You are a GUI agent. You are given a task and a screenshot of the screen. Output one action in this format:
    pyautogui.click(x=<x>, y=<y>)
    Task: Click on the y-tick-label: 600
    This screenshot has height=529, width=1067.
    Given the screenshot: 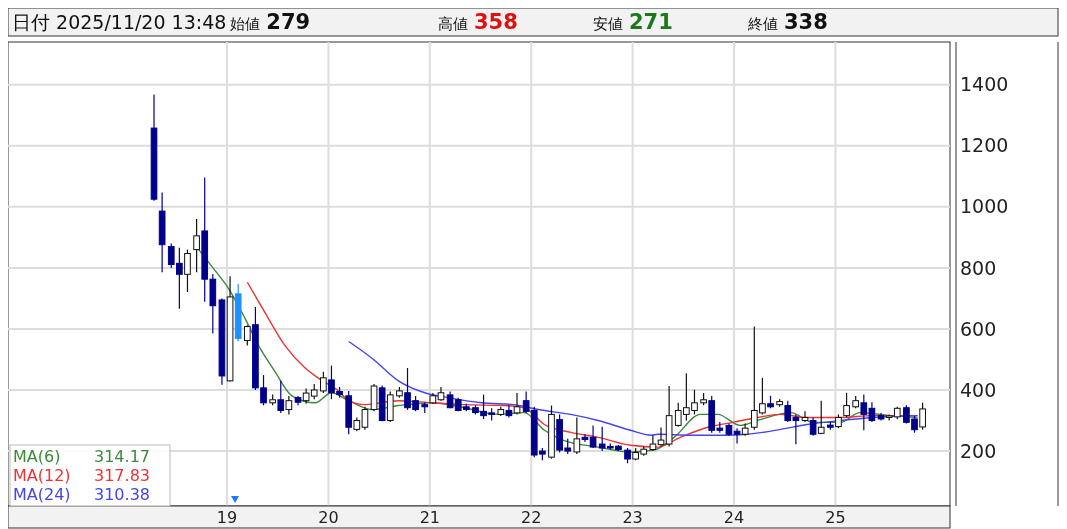 What is the action you would take?
    pyautogui.click(x=978, y=328)
    